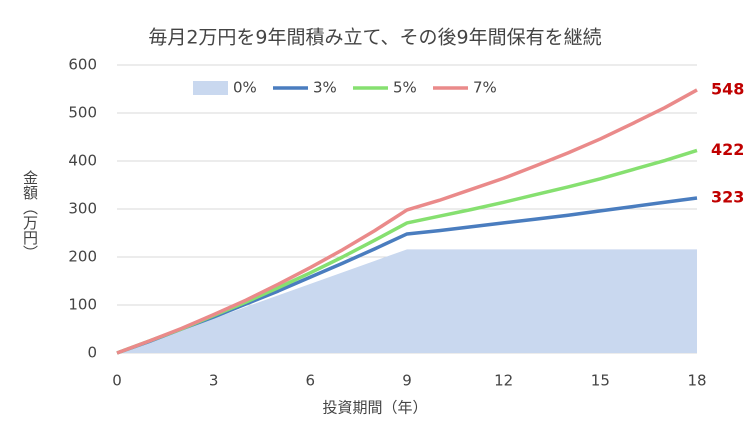  Describe the element at coordinates (485, 88) in the screenshot. I see `legend-label: 7%` at that location.